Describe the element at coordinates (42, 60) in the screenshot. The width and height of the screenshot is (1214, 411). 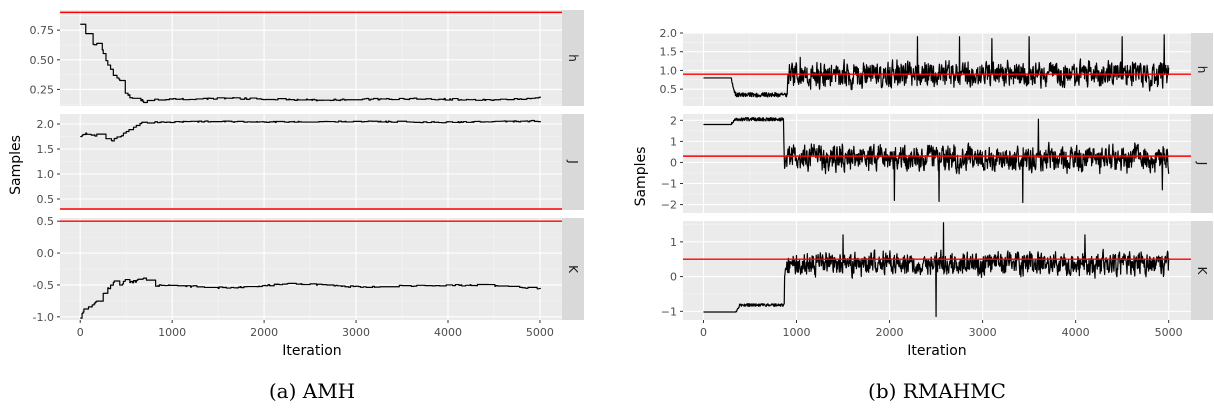
I see `y-tick-label: 0.50` at that location.